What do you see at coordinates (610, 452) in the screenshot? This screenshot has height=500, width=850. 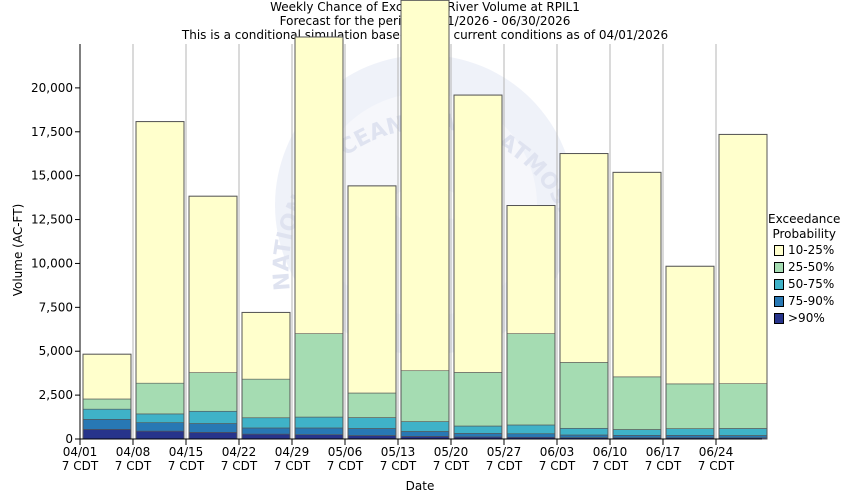 I see `x-tick-label: 06/10` at bounding box center [610, 452].